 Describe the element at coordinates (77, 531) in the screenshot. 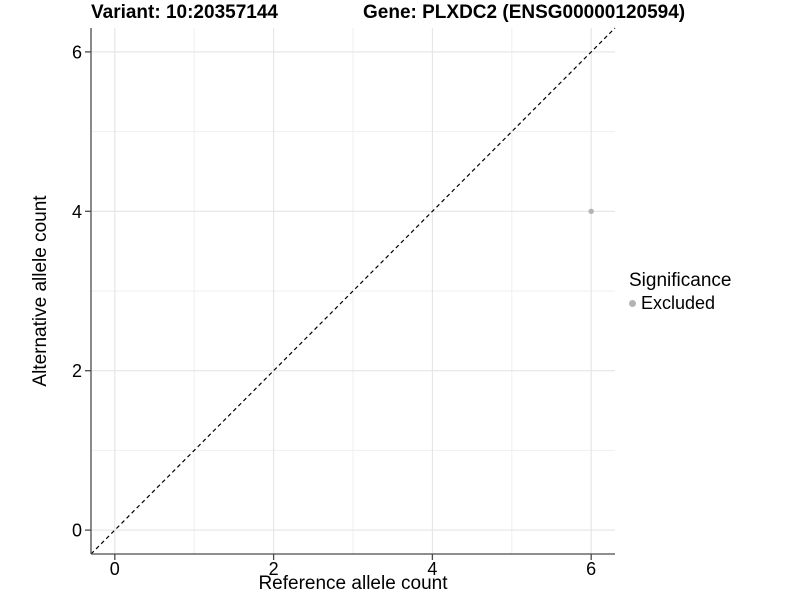

I see `tick-label-y: 0` at that location.